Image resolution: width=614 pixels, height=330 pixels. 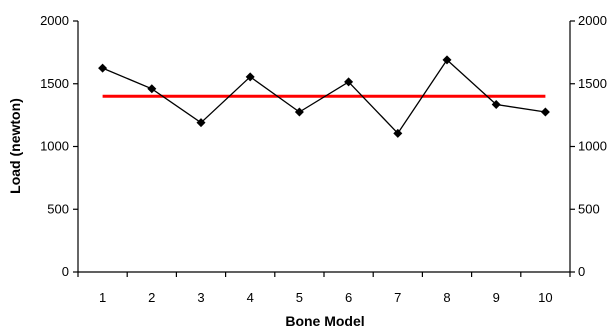 What do you see at coordinates (250, 297) in the screenshot?
I see `x-tick-label: 4` at bounding box center [250, 297].